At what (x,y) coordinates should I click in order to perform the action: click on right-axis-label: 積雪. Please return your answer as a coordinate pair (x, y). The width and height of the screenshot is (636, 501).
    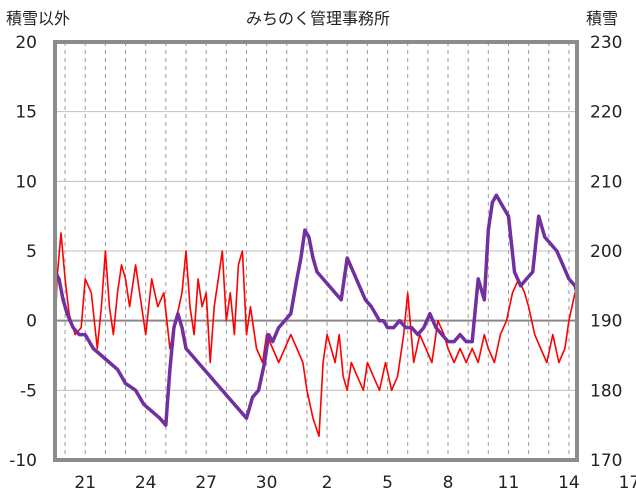
    Looking at the image, I should click on (602, 18).